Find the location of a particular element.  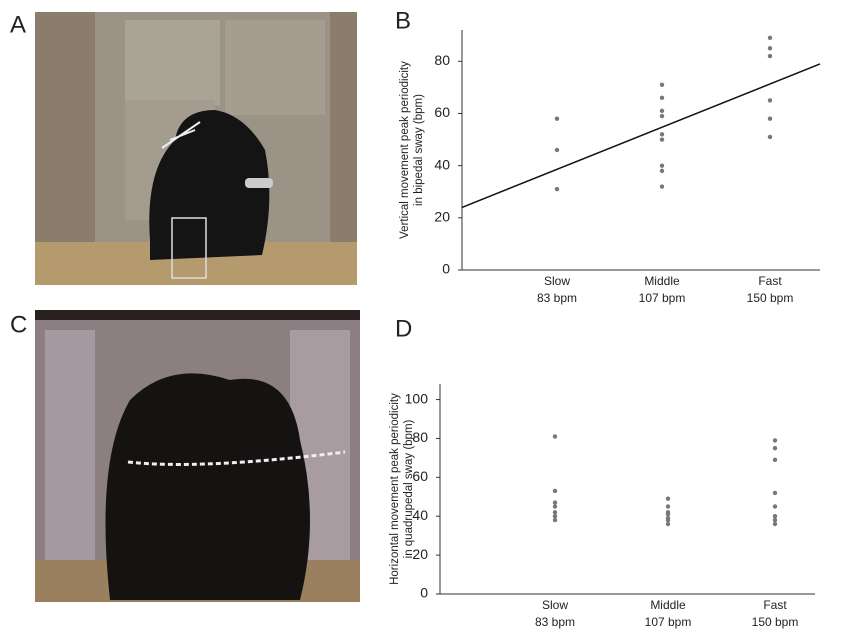

panel-label: D is located at coordinates (403, 328).